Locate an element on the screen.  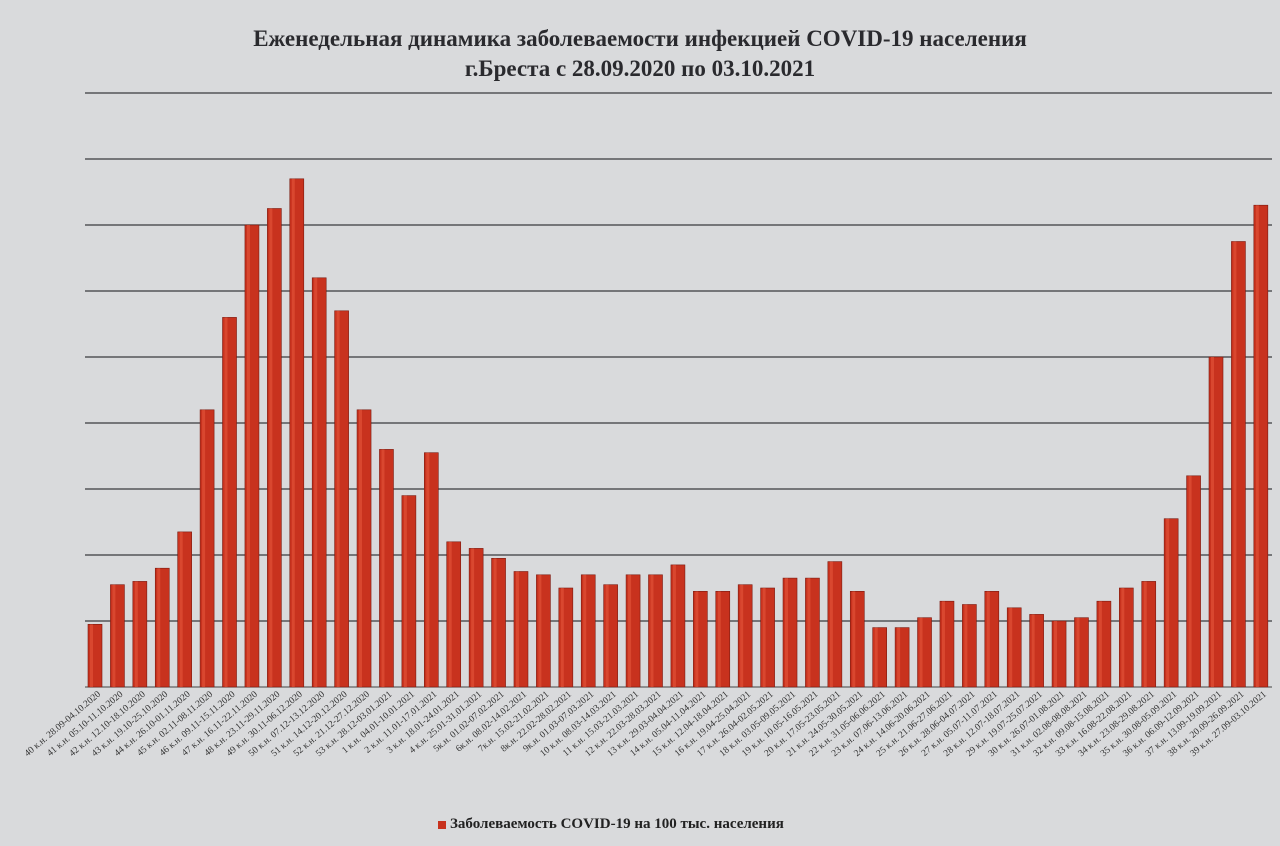
chart-subtitle: г.Бреста с 28.09.2020 по 03.10.2021 is located at coordinates (640, 68).